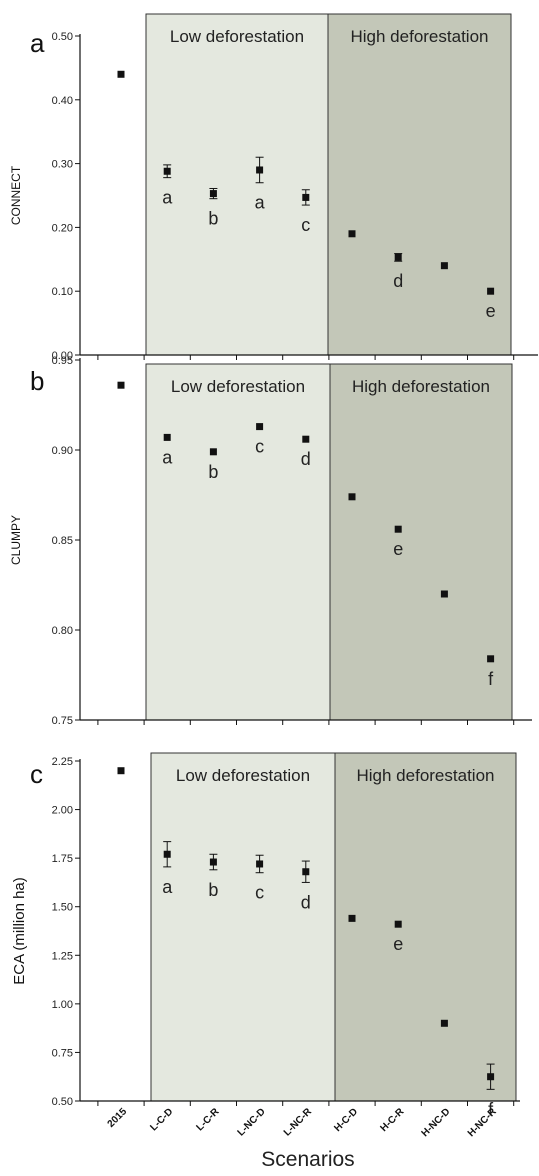 Image resolution: width=539 pixels, height=1176 pixels. Describe the element at coordinates (16, 540) in the screenshot. I see `y-axis-title: CLUMPY` at that location.